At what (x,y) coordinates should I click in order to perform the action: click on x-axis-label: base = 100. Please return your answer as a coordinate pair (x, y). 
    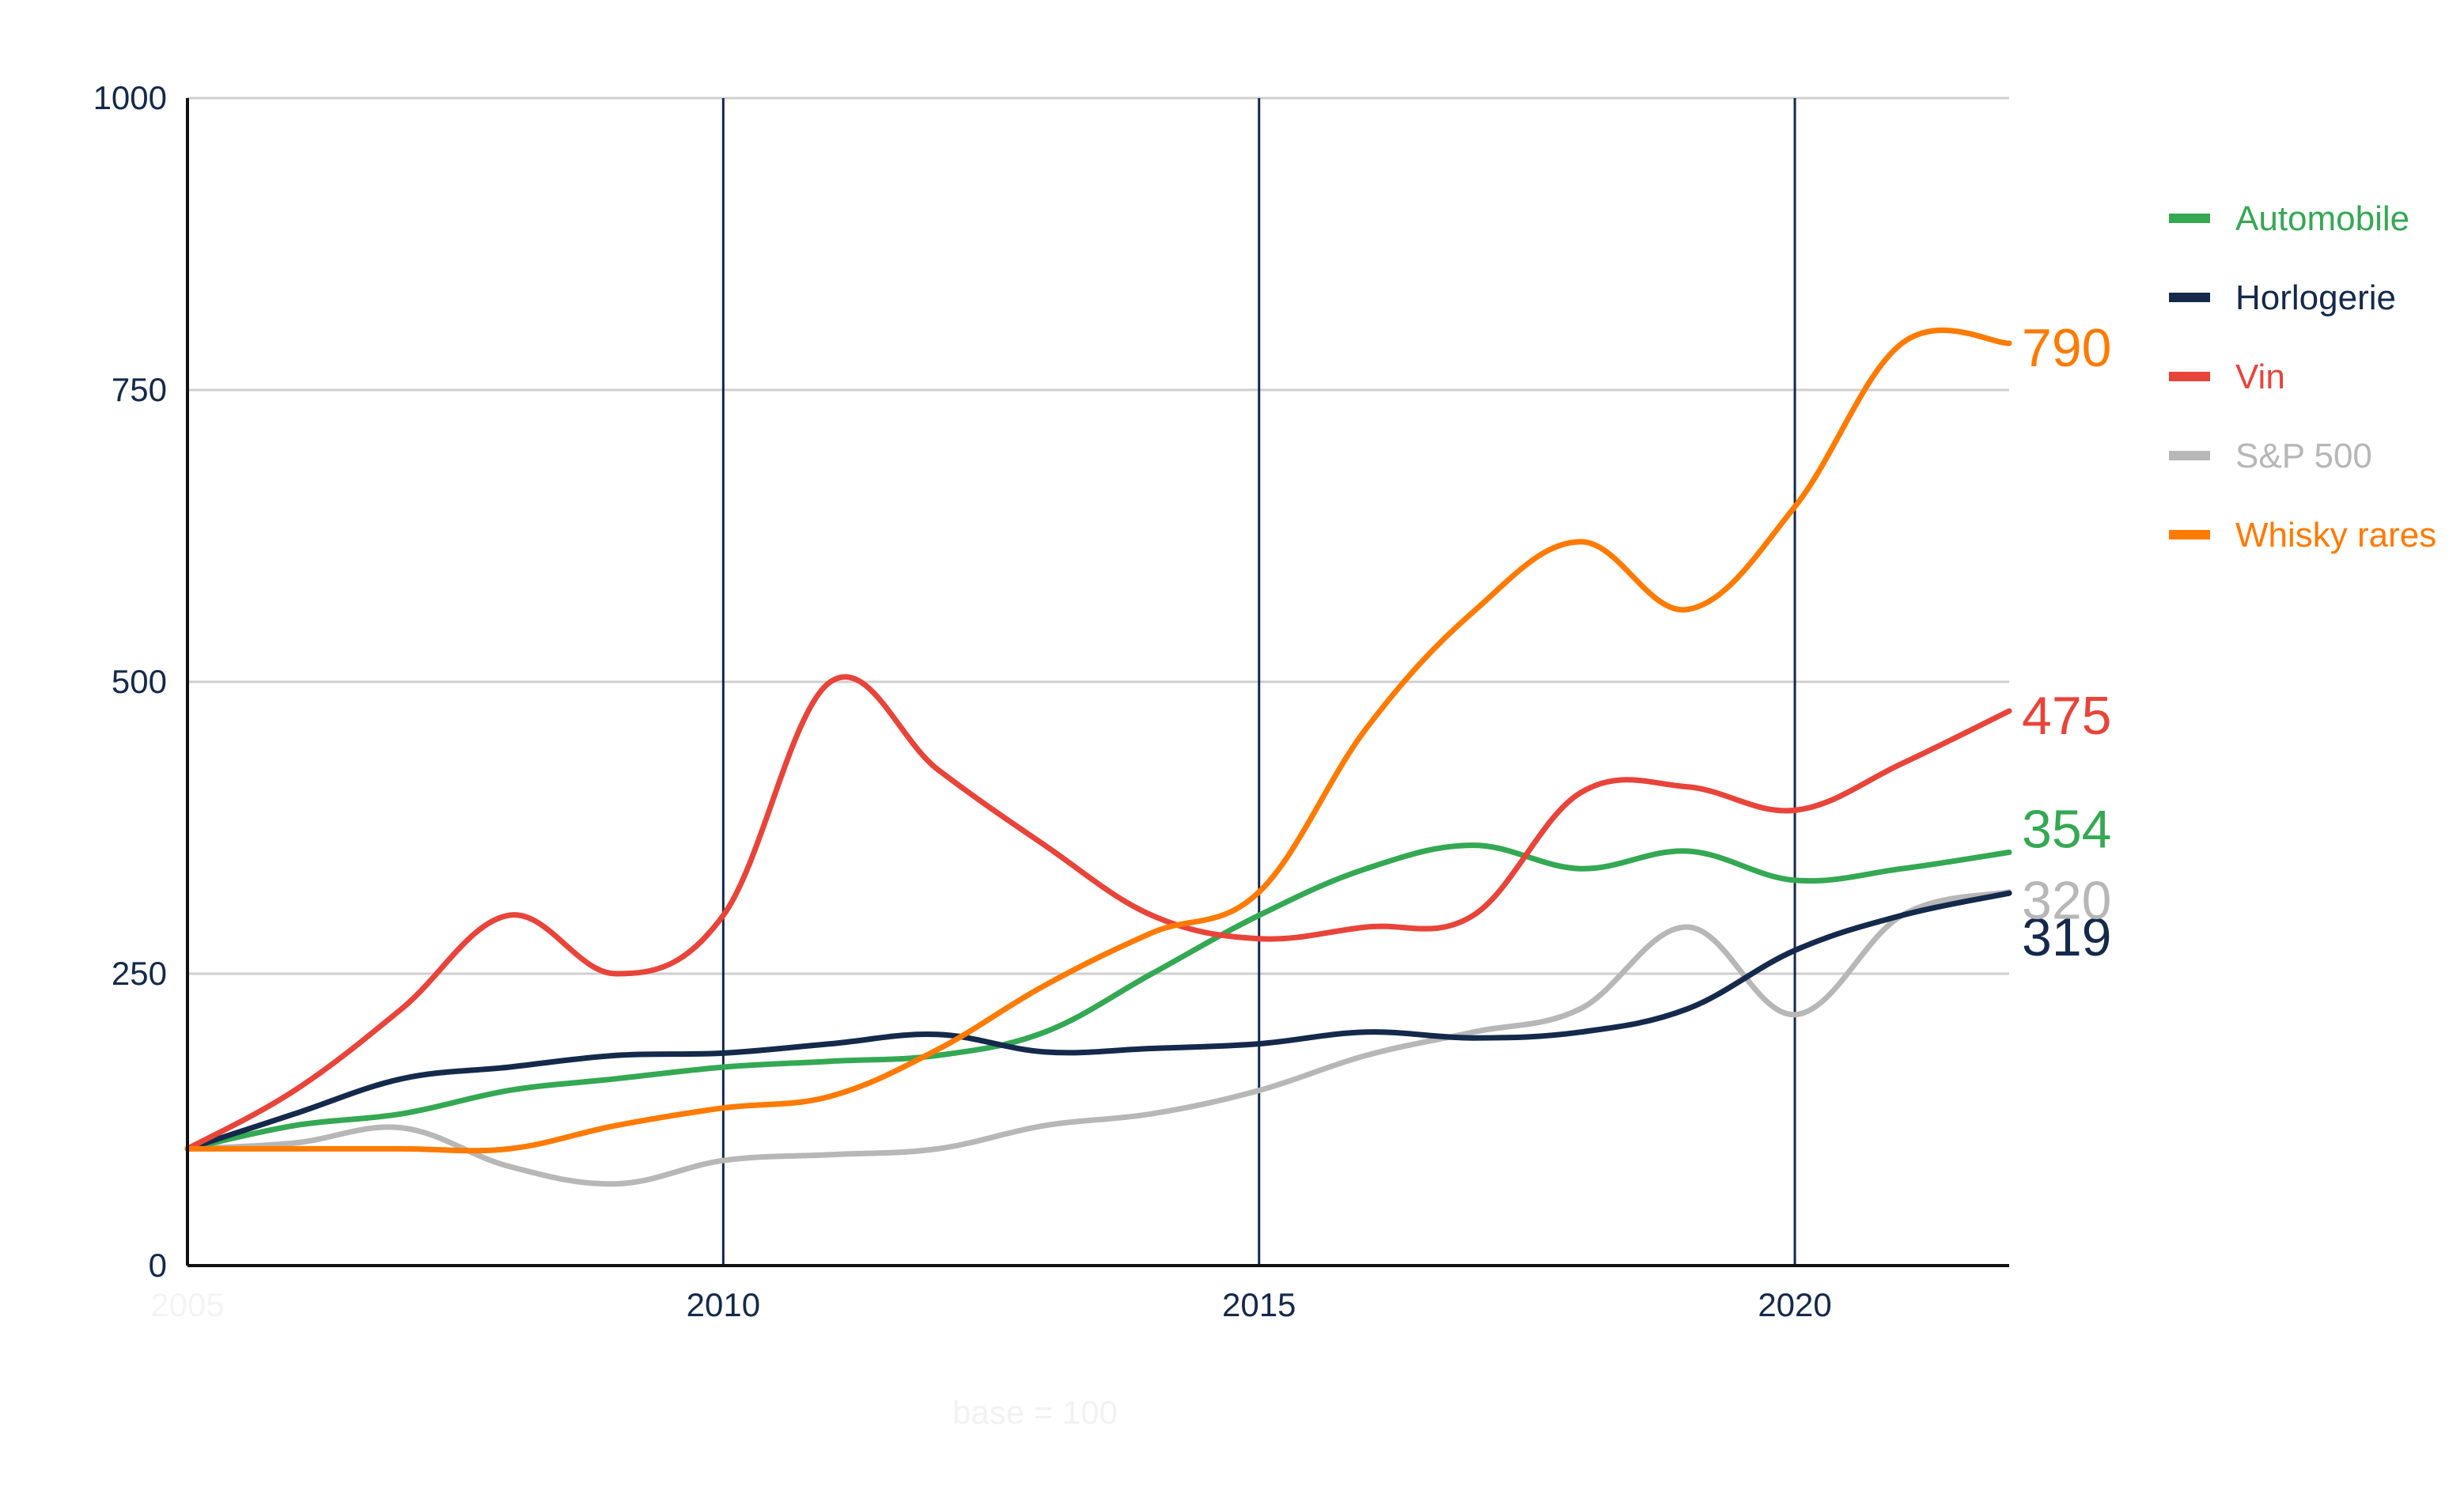
    Looking at the image, I should click on (1035, 1412).